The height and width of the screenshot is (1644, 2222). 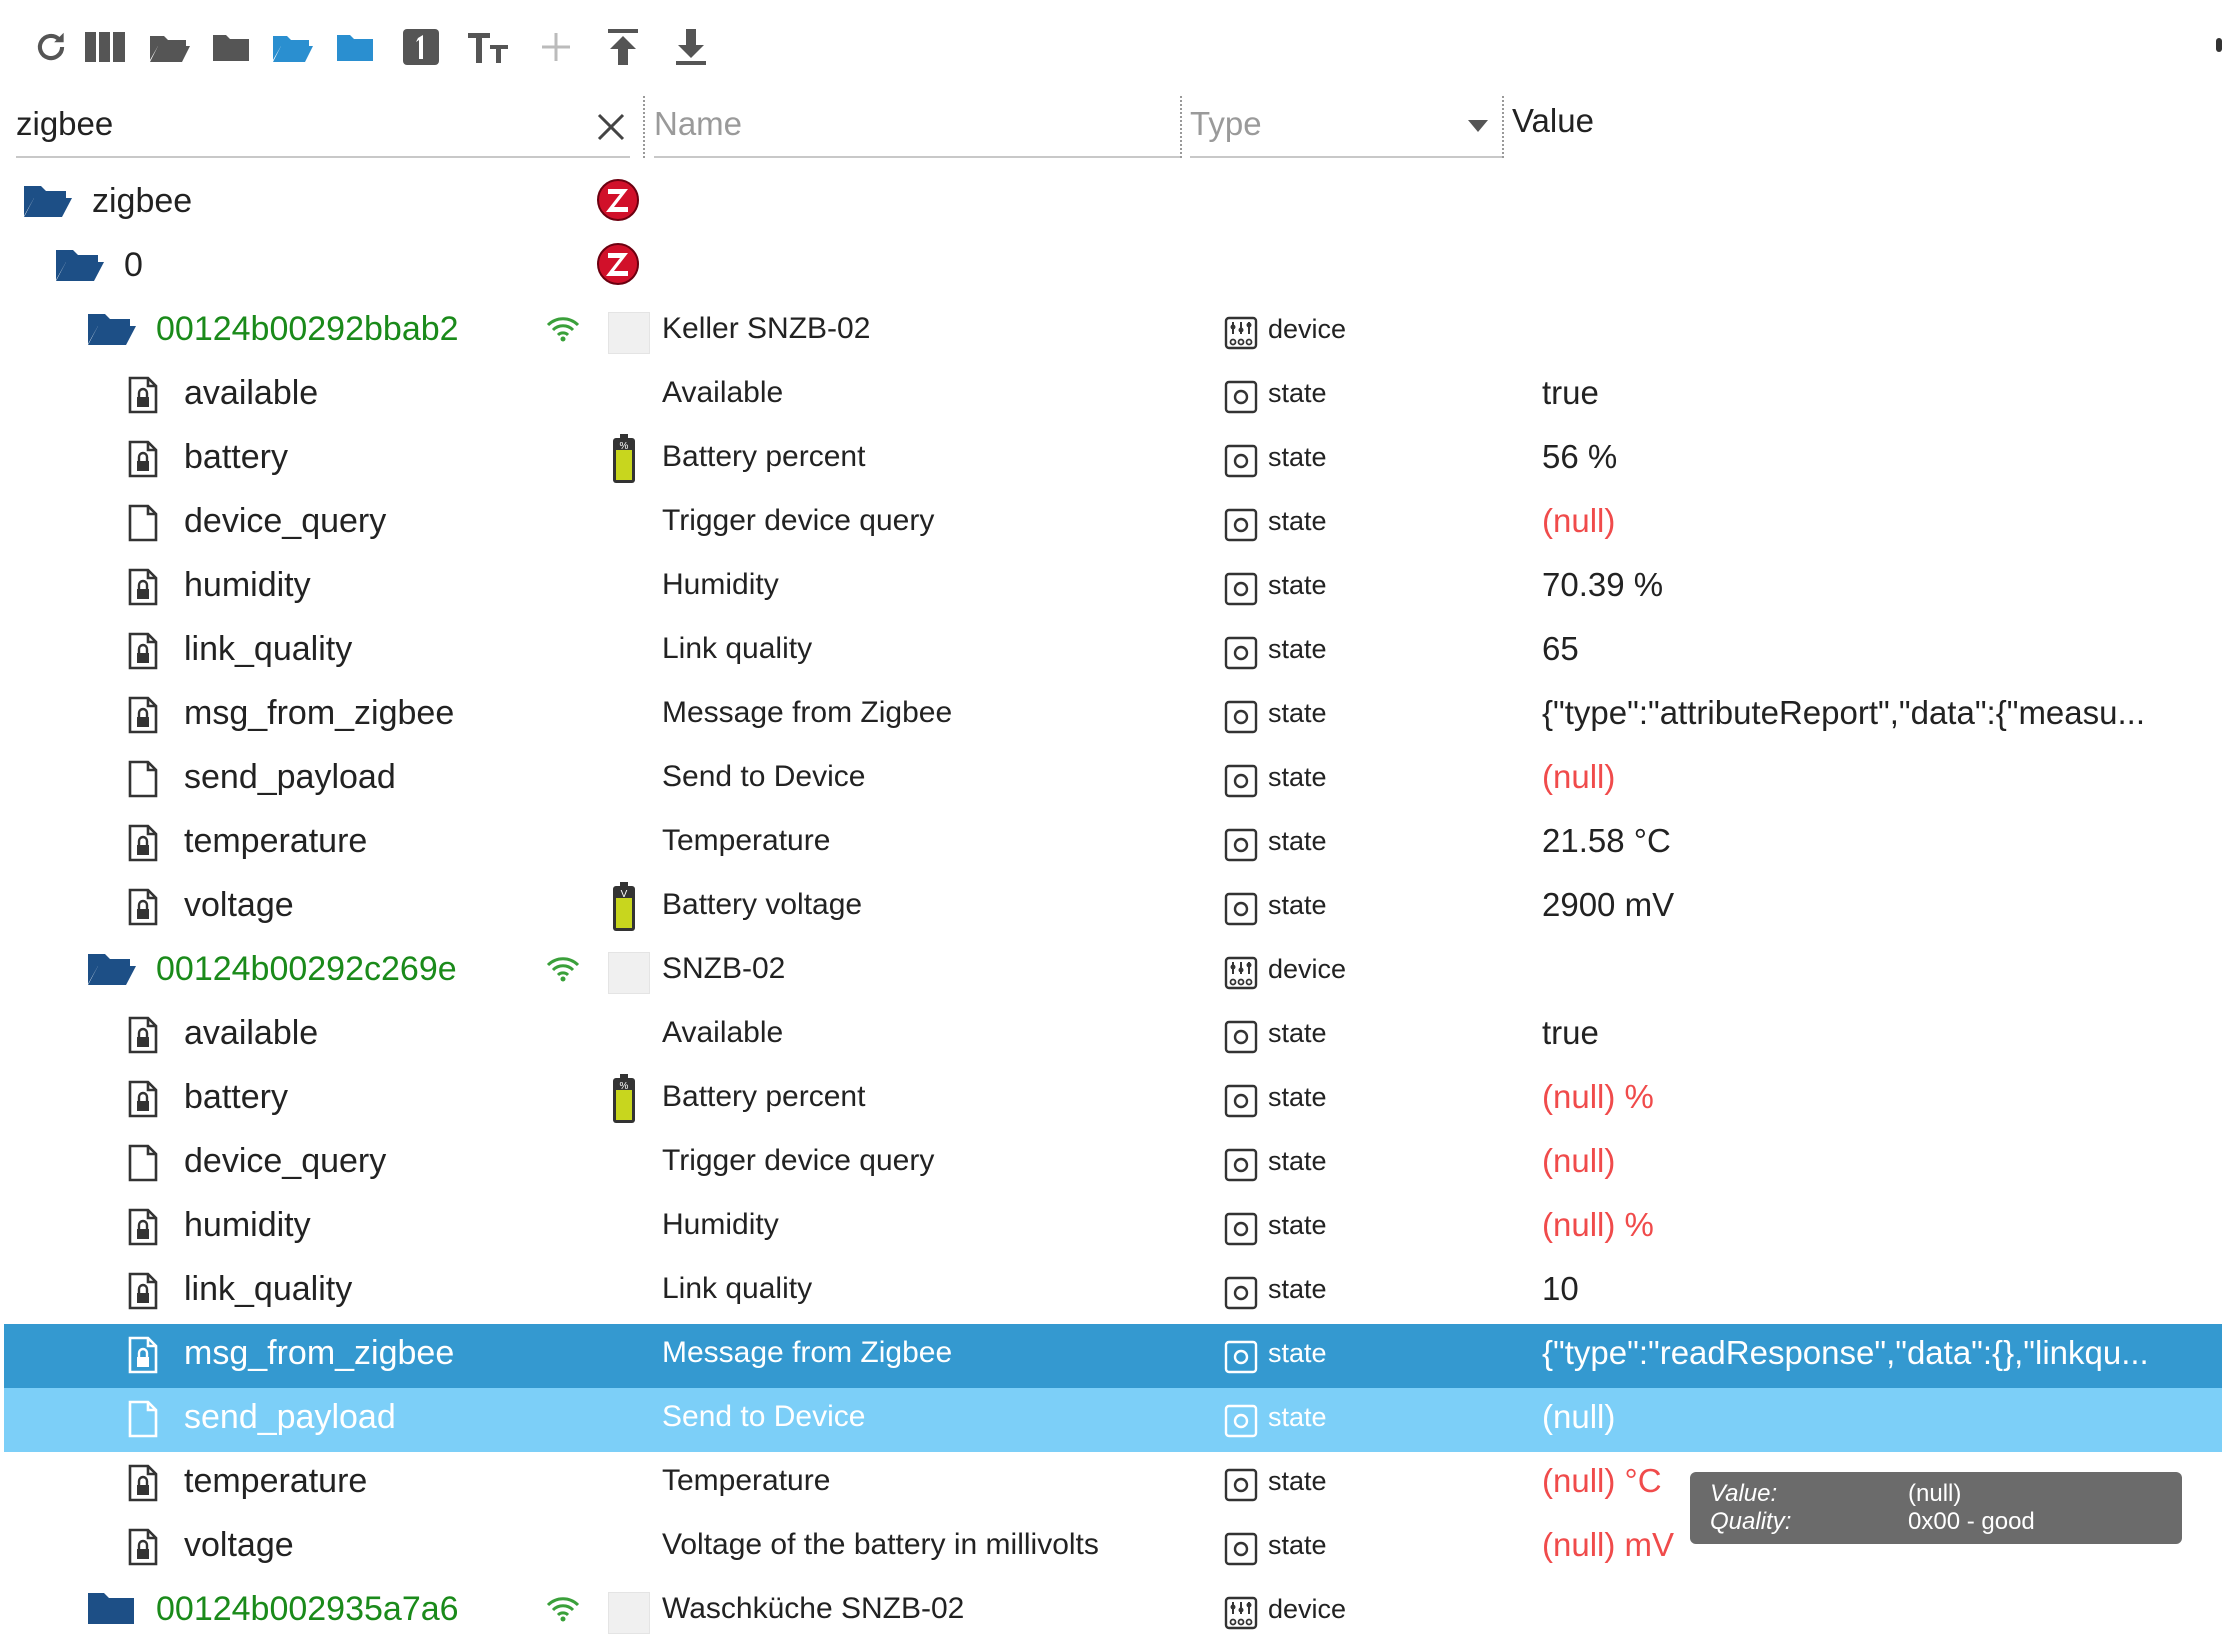 What do you see at coordinates (276, 1481) in the screenshot?
I see `state-id: temperature` at bounding box center [276, 1481].